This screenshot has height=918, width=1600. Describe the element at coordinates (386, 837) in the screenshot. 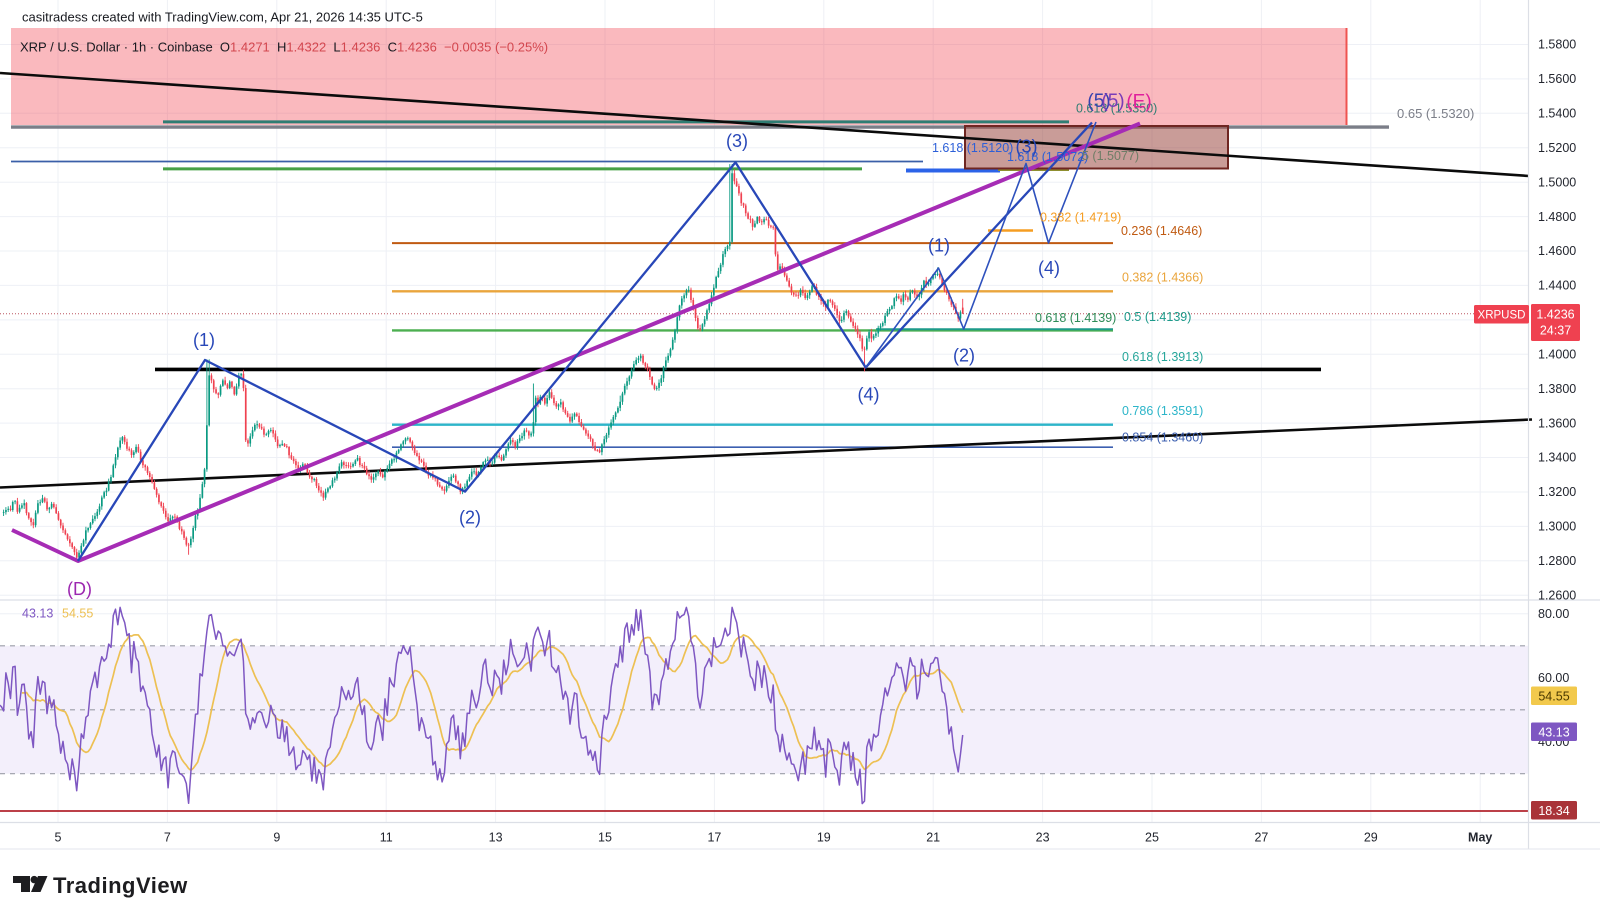

I see `svg-text: 11` at that location.